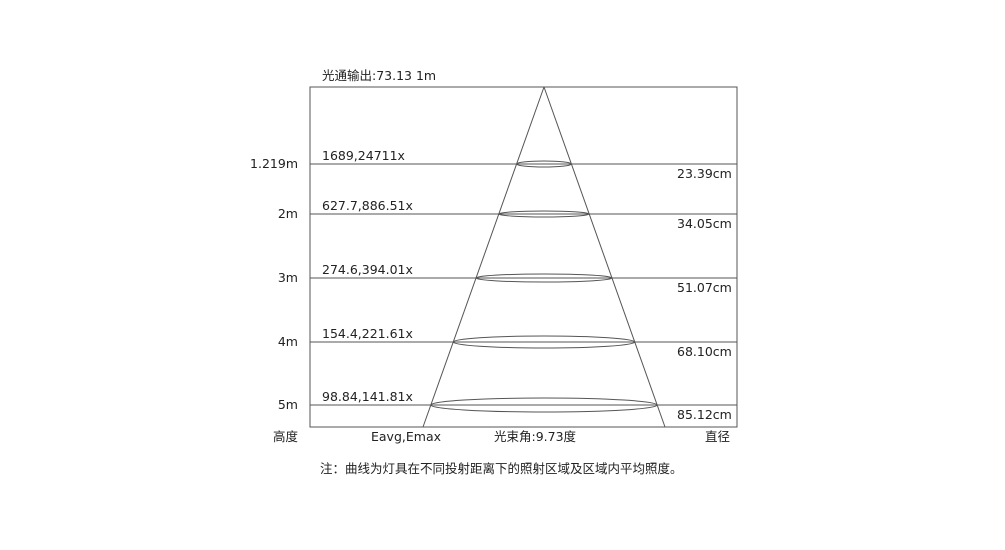 The width and height of the screenshot is (1005, 550). I want to click on illuminance-label: 627.7,886.51x, so click(367, 205).